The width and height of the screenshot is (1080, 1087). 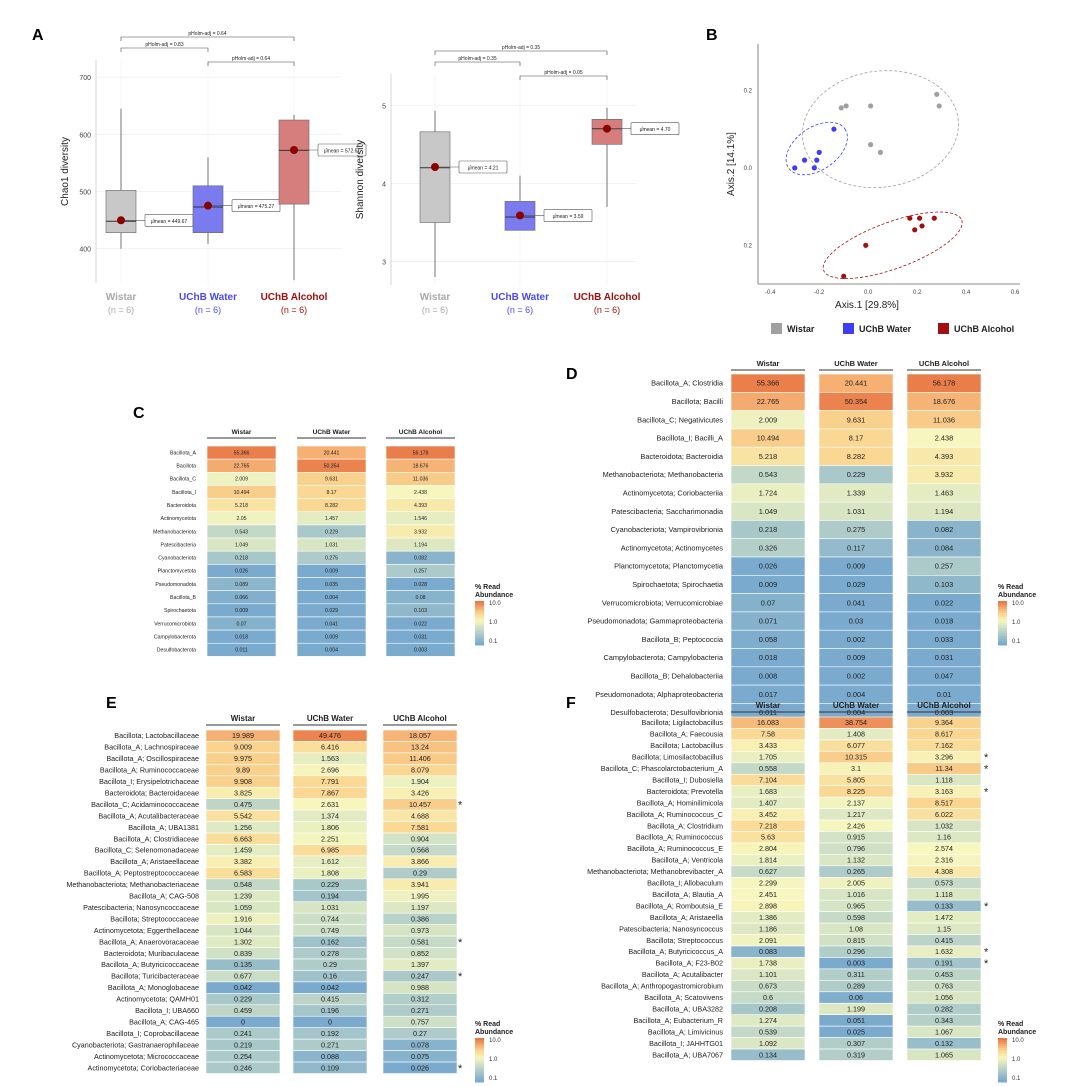 What do you see at coordinates (943, 894) in the screenshot?
I see `cell-value: 1.118` at bounding box center [943, 894].